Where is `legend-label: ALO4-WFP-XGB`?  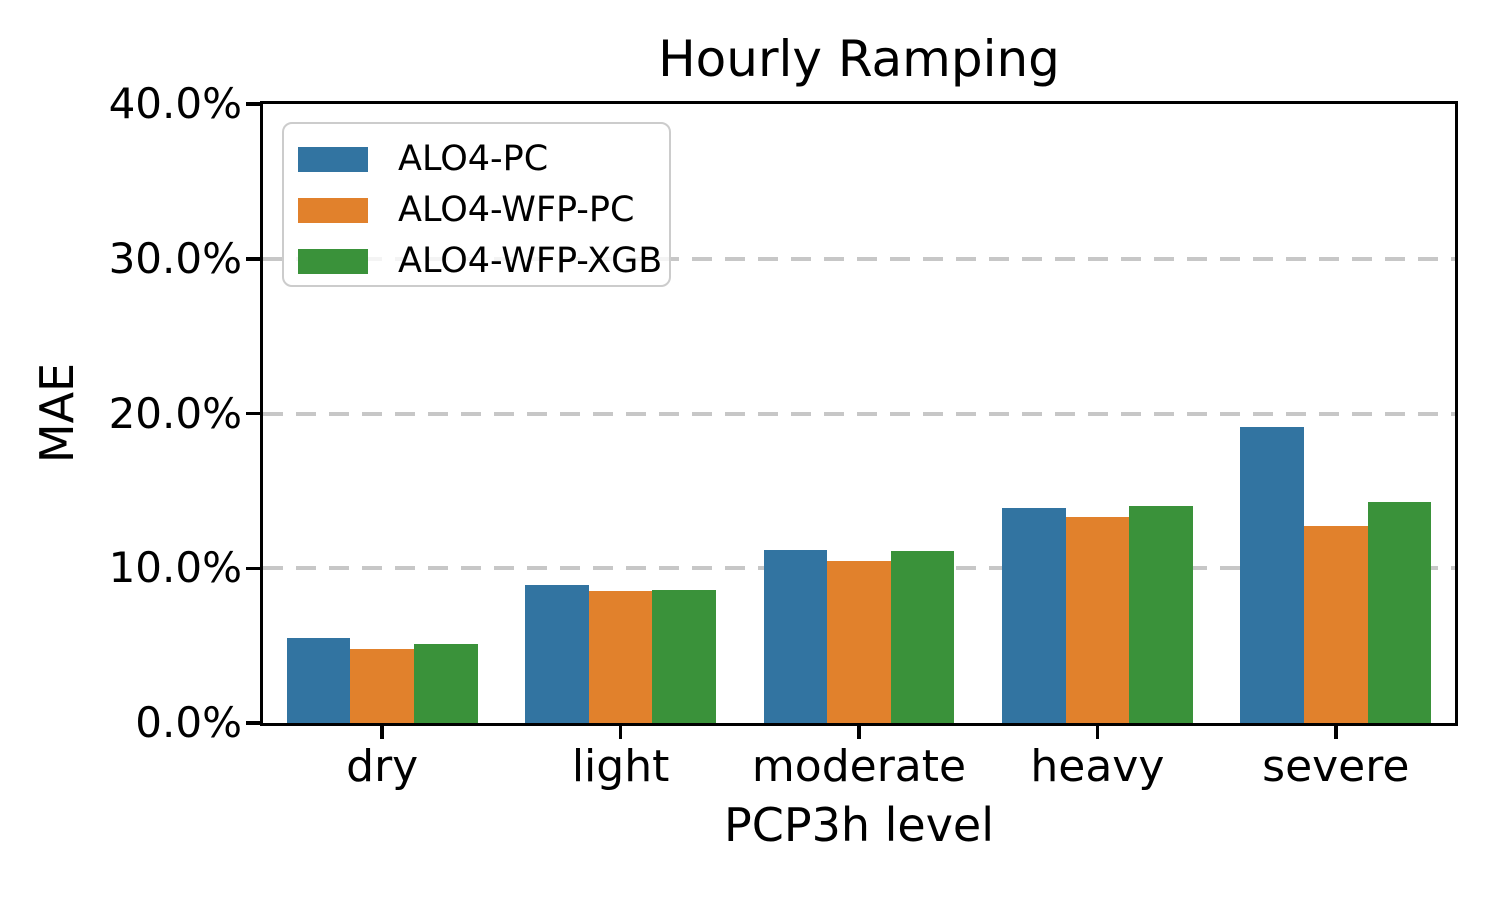 legend-label: ALO4-WFP-XGB is located at coordinates (530, 260).